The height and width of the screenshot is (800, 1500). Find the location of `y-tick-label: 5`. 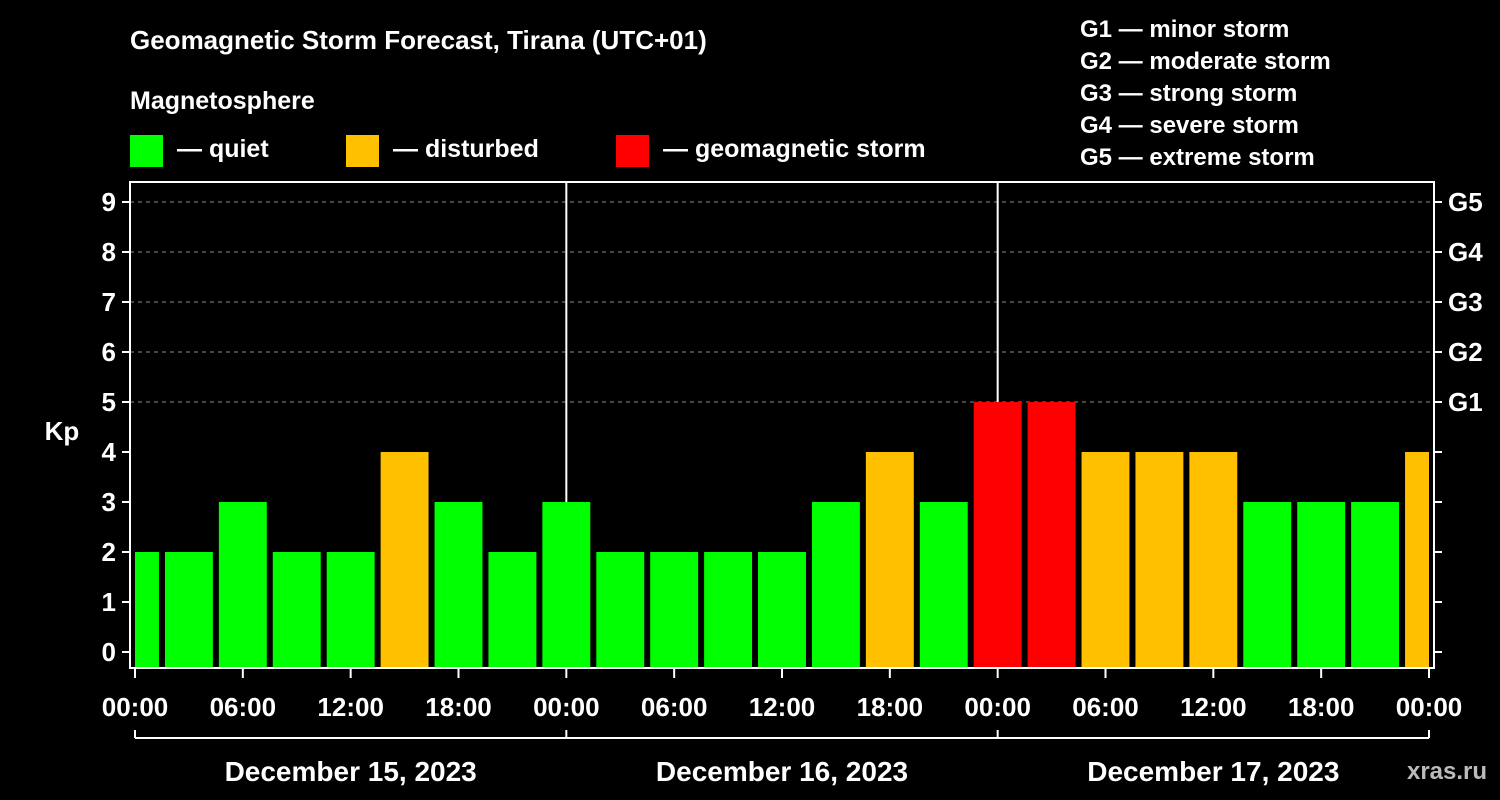

y-tick-label: 5 is located at coordinates (109, 402).